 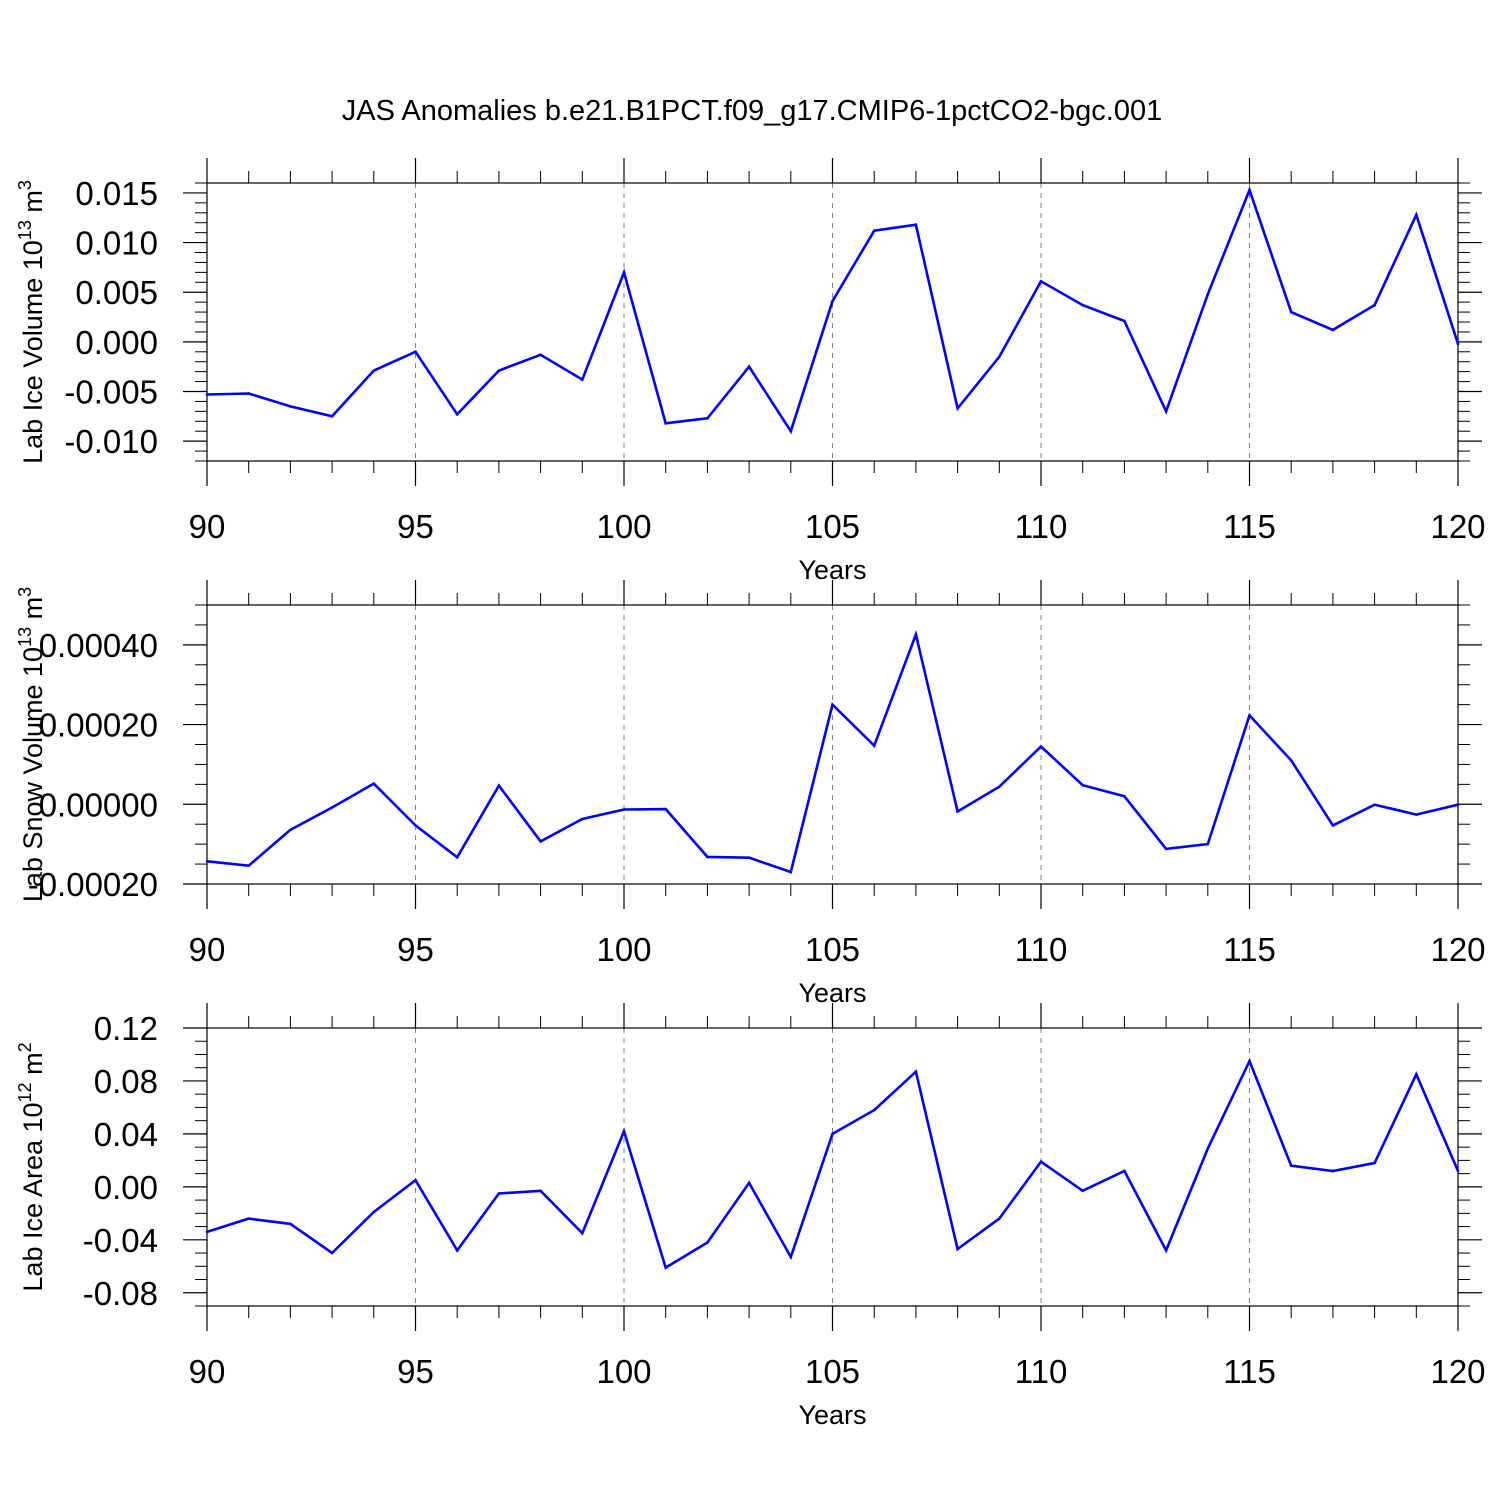 I want to click on y-tick-label: 0.005, so click(x=116, y=292).